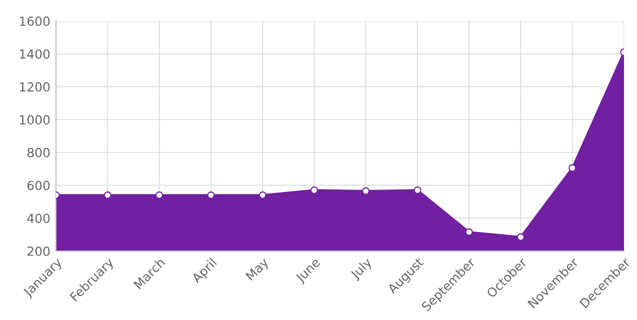 The image size is (637, 320). What do you see at coordinates (35, 54) in the screenshot?
I see `y-tick-label: 1400` at bounding box center [35, 54].